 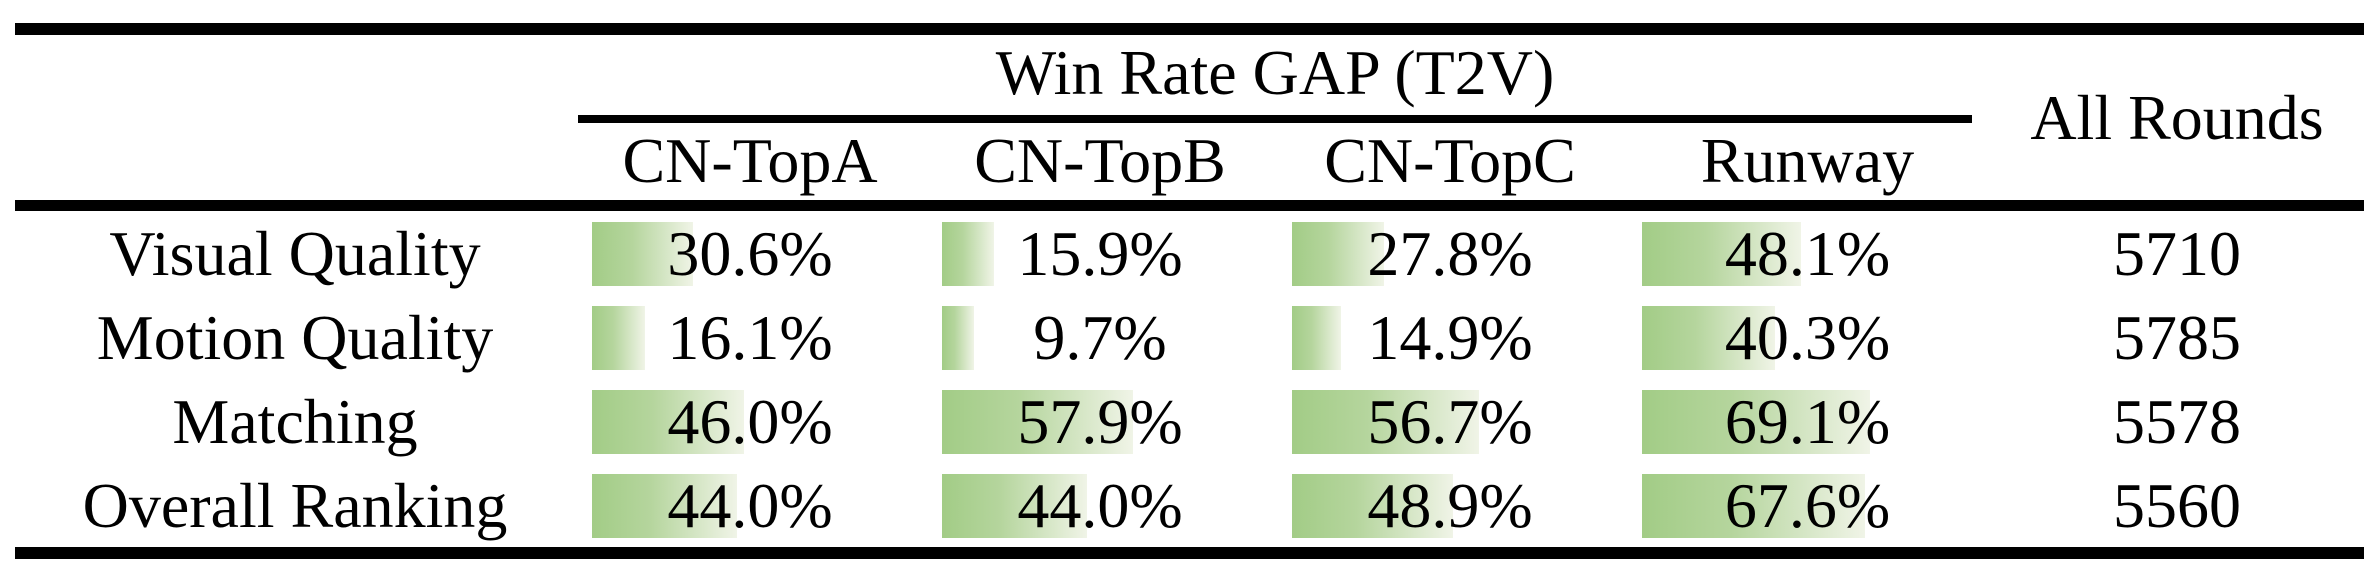 I want to click on win-rate-cell: 14.9%, so click(x=1450, y=338).